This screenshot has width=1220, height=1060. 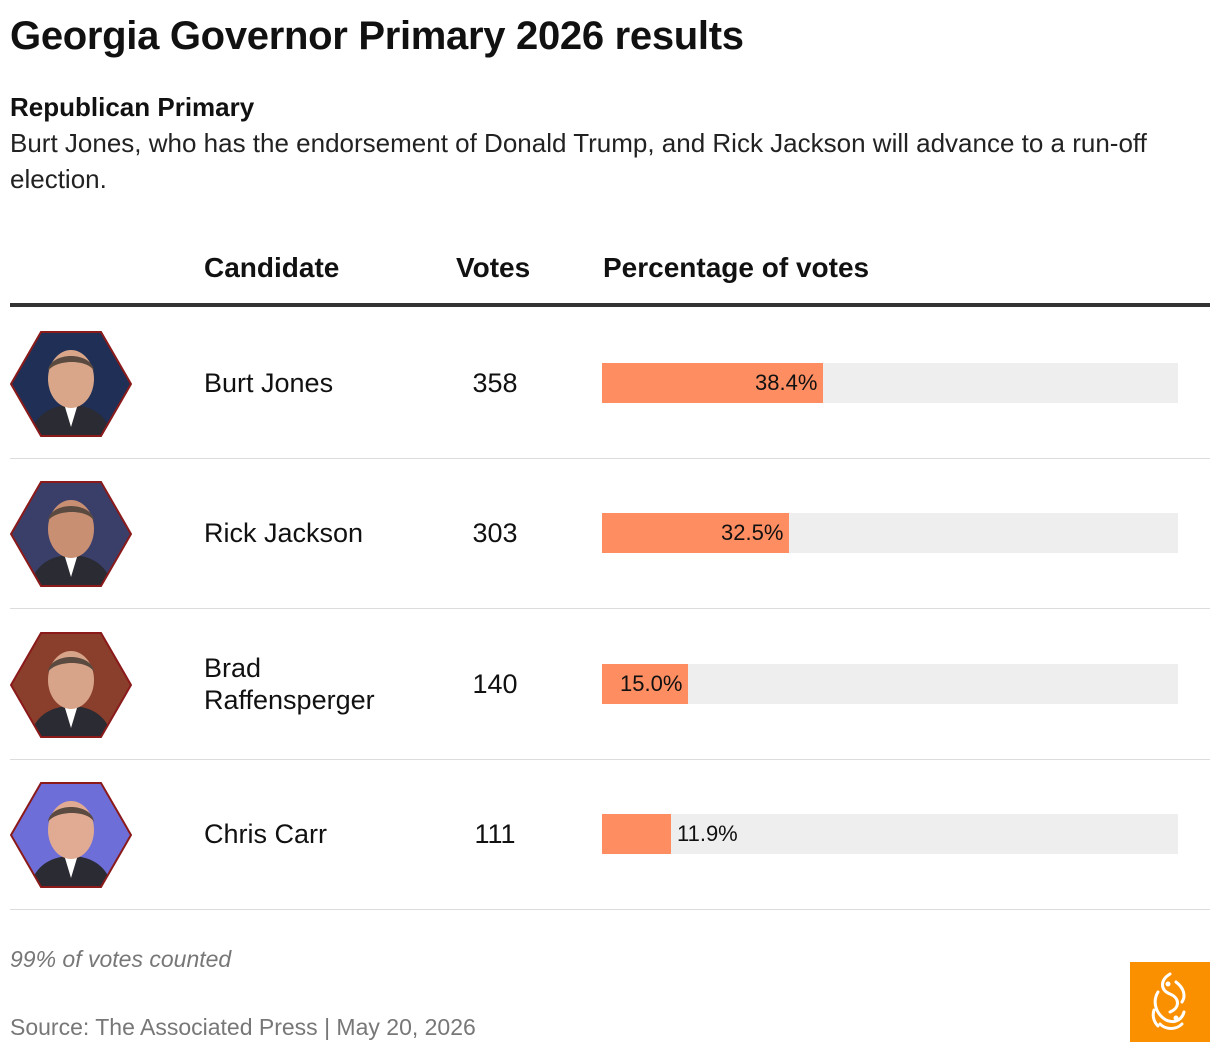 I want to click on column-header-votes: Votes, so click(x=493, y=267).